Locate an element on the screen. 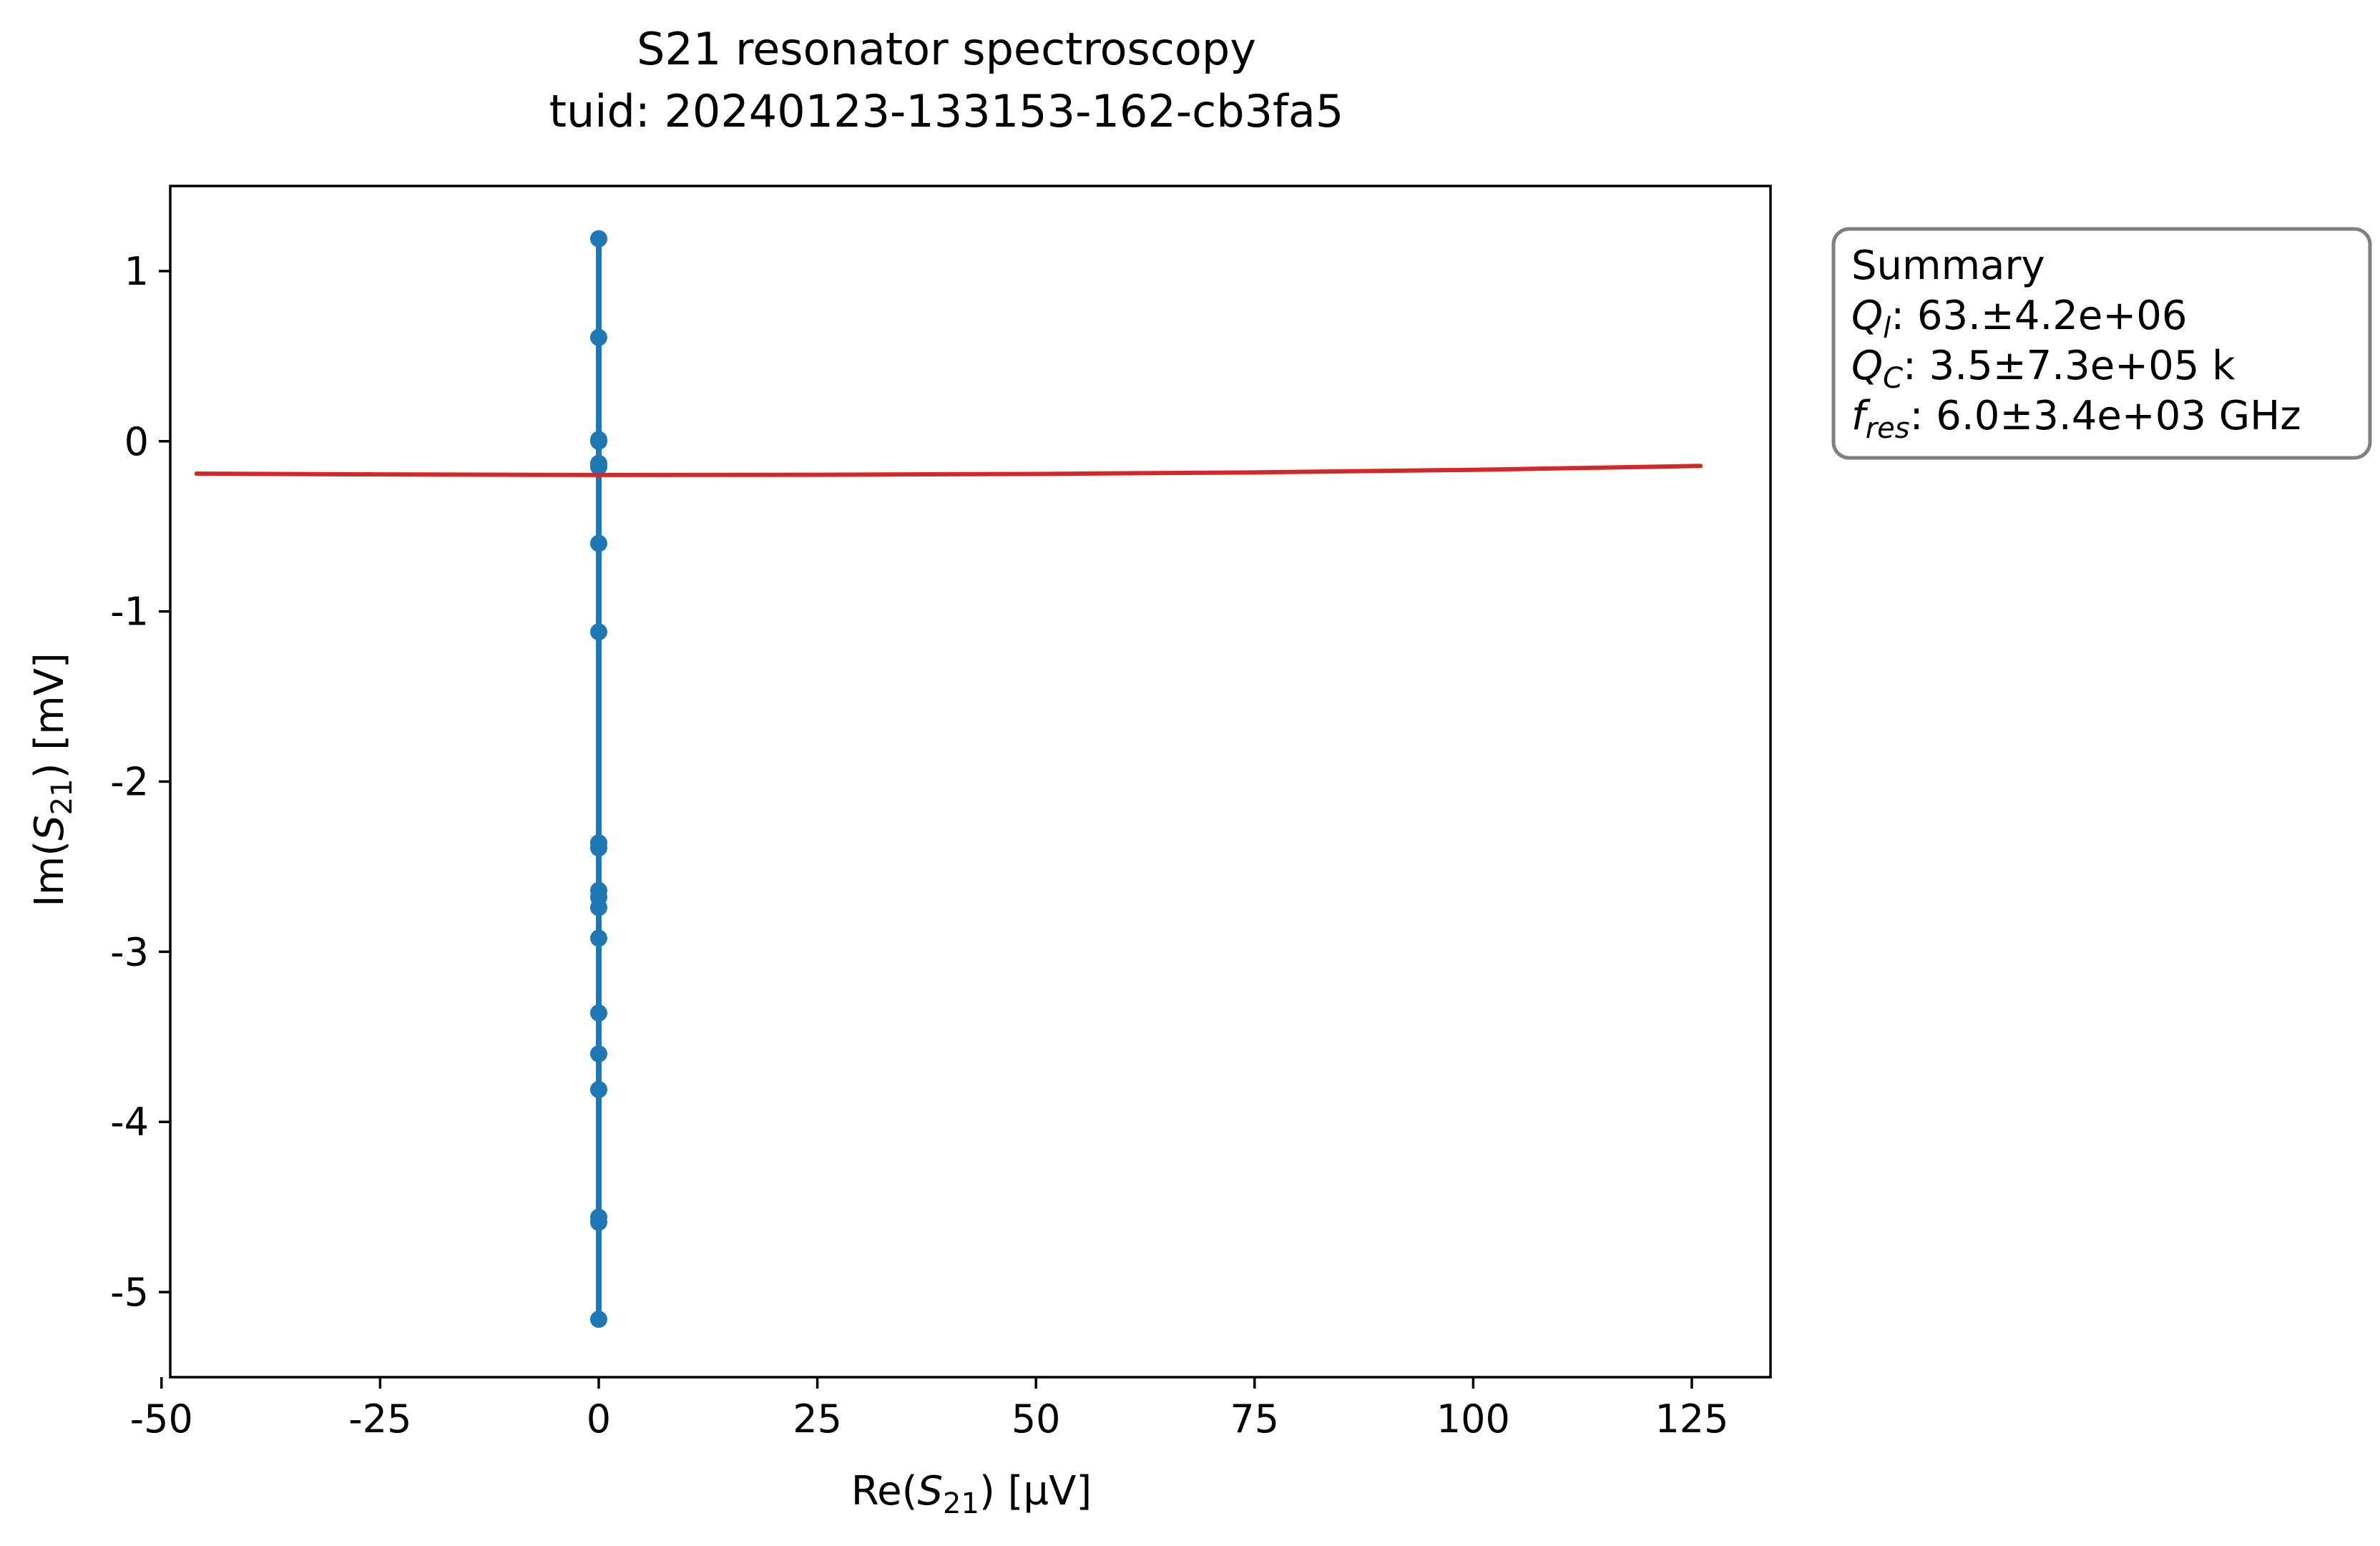 This screenshot has height=1546, width=2380. x-tick-label: 125 is located at coordinates (1691, 1419).